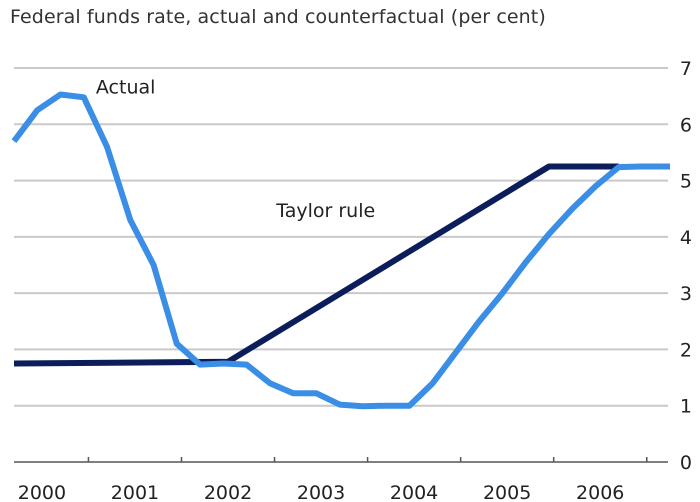 The height and width of the screenshot is (502, 700). Describe the element at coordinates (235, 149) in the screenshot. I see `series-annotations: Actual Taylor rule` at that location.